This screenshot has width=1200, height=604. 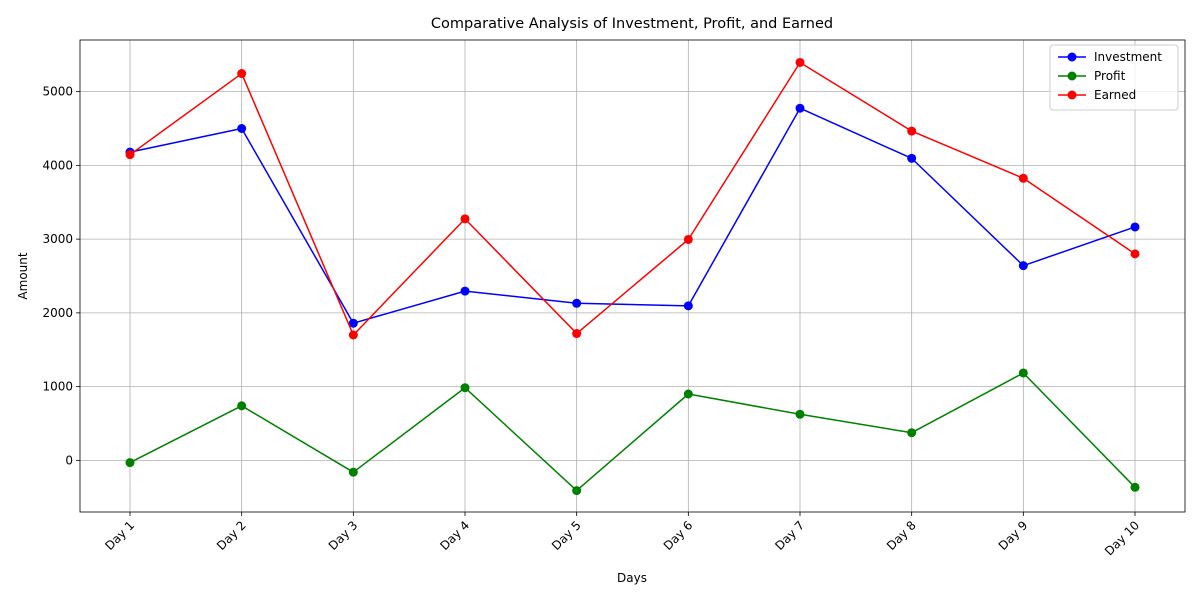 I want to click on x-tick-label: Day 2, so click(x=231, y=535).